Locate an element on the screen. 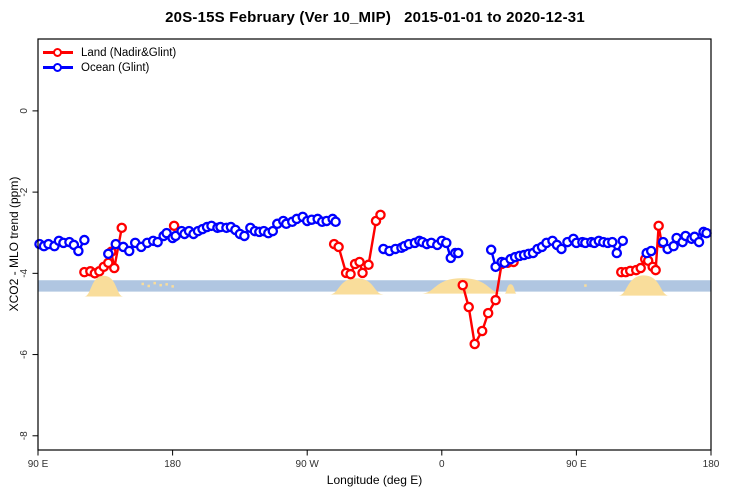 This screenshot has height=500, width=750. legend-item-land: Land (Nadir&Glint) is located at coordinates (109, 52).